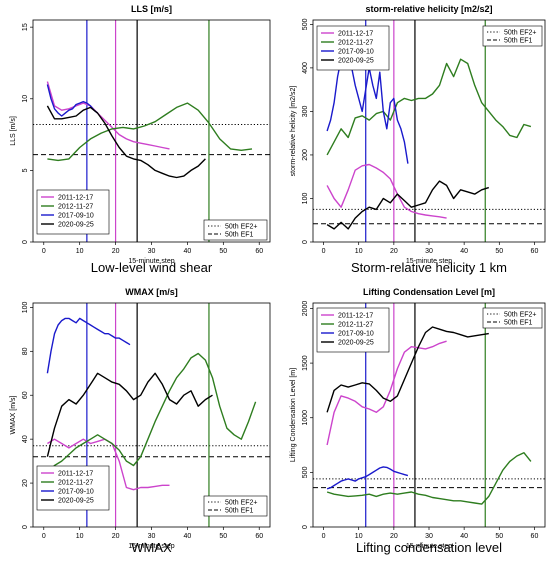 The image size is (550, 563). What do you see at coordinates (13, 415) in the screenshot?
I see `y-axis-label: WMAX [m/s]` at bounding box center [13, 415].